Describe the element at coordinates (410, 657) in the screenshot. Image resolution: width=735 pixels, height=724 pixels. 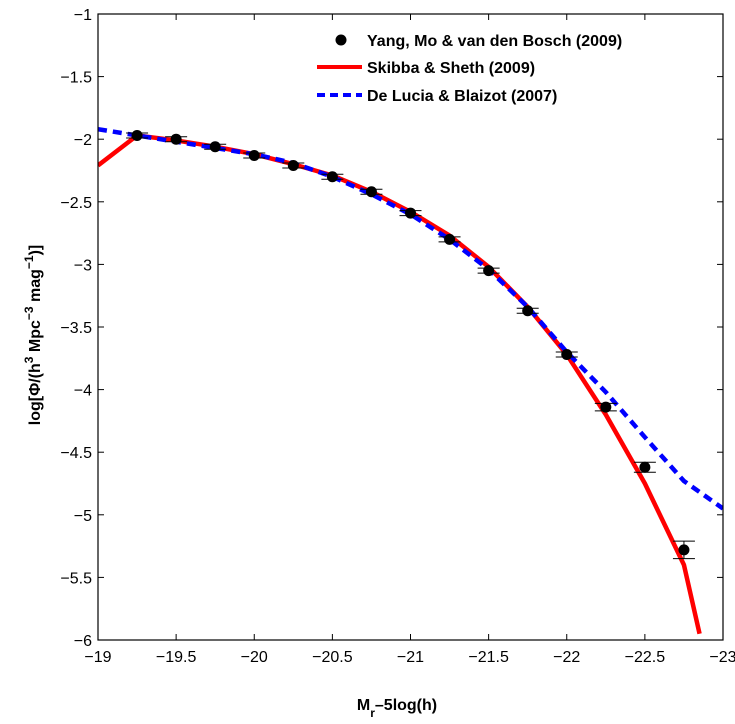
I see `x-tick-label: −21` at that location.